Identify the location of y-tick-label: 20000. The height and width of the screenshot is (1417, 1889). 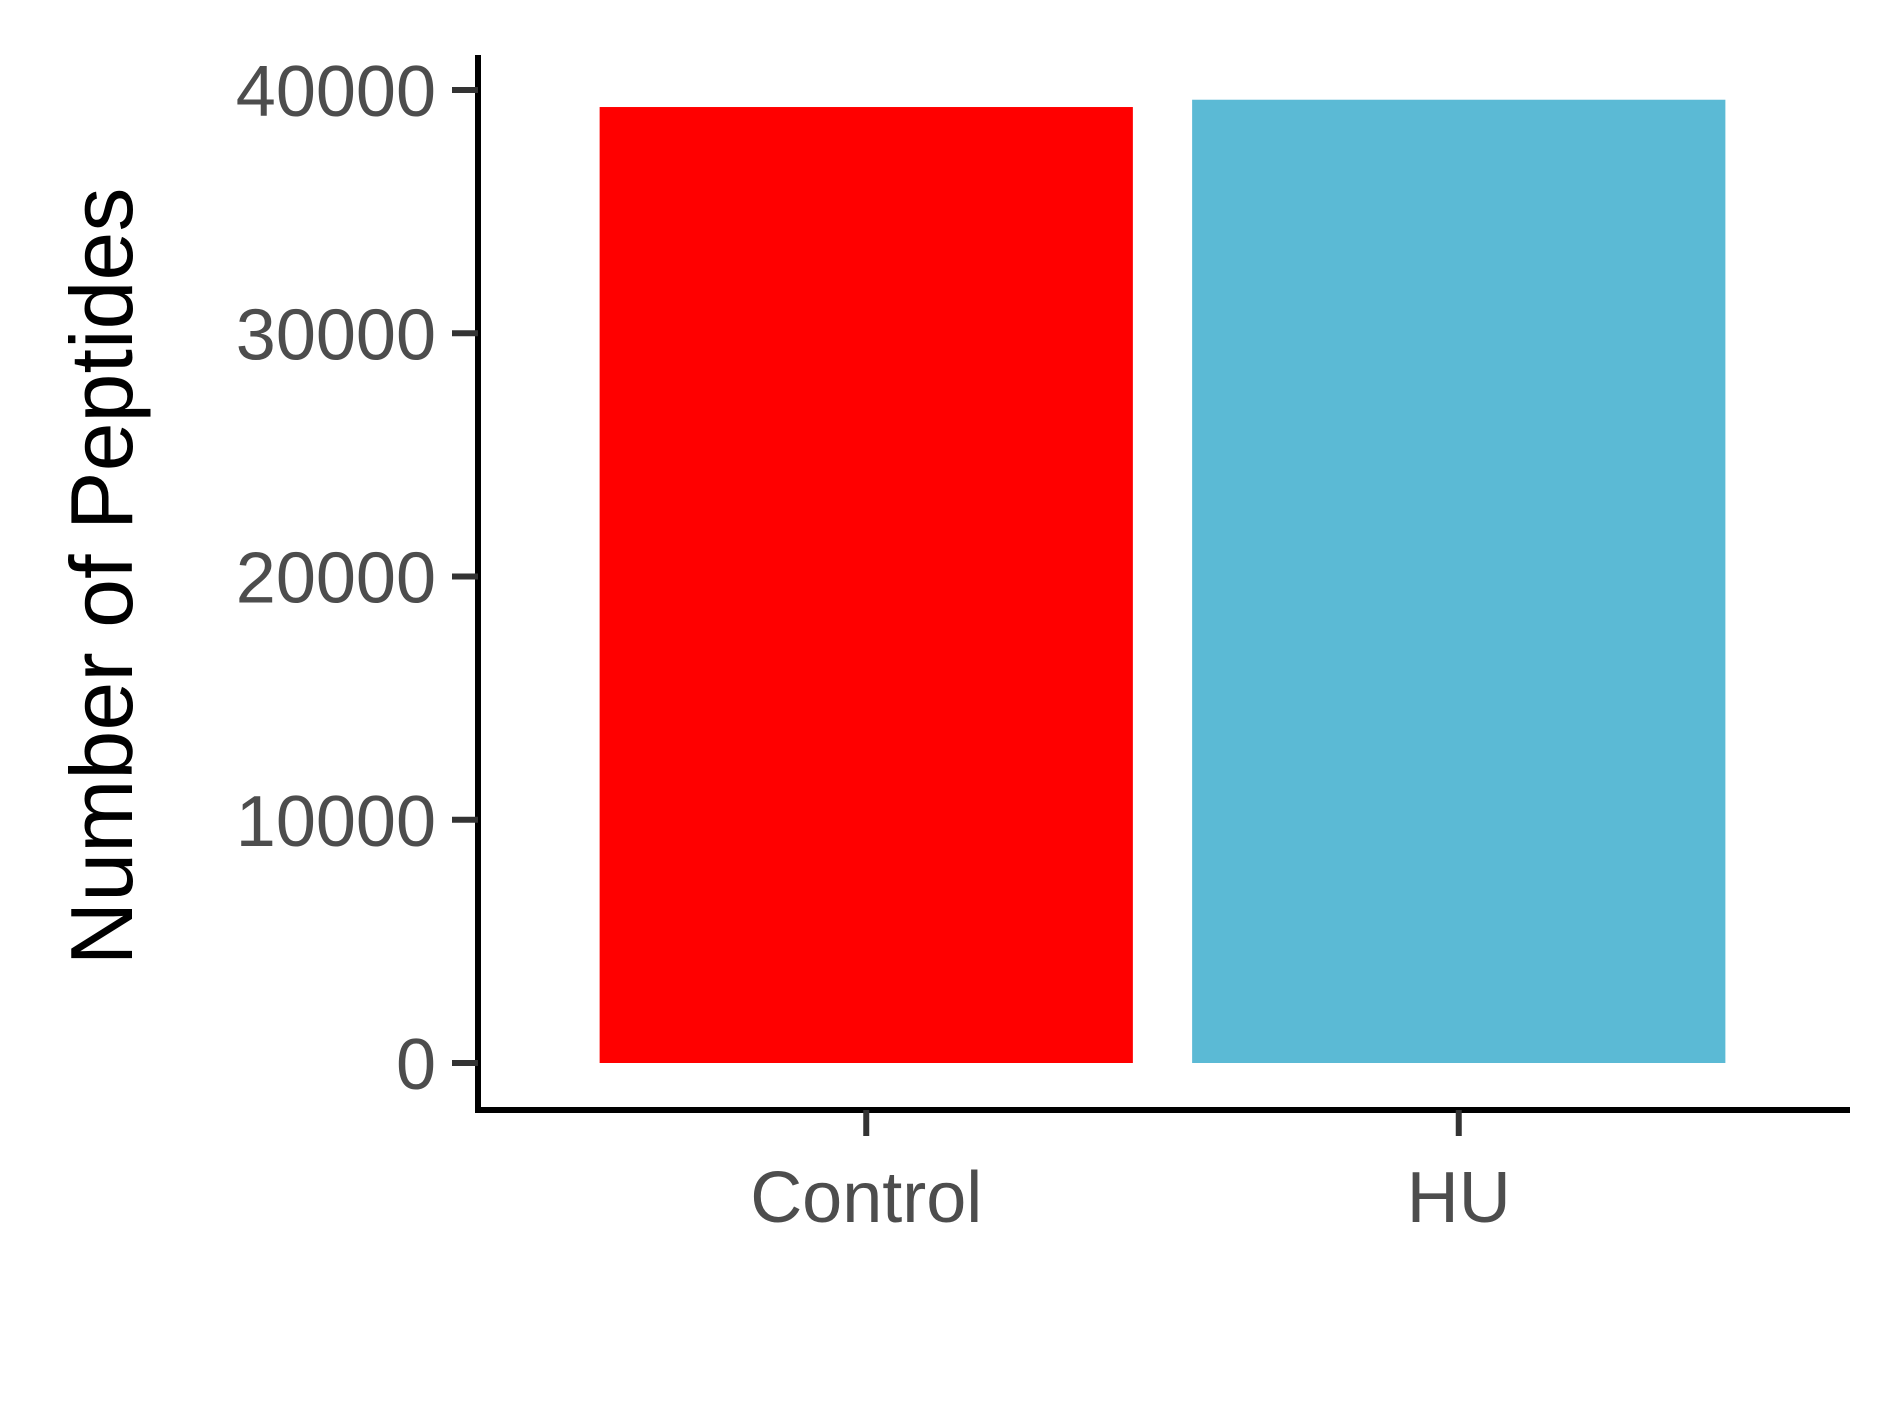
(336, 579).